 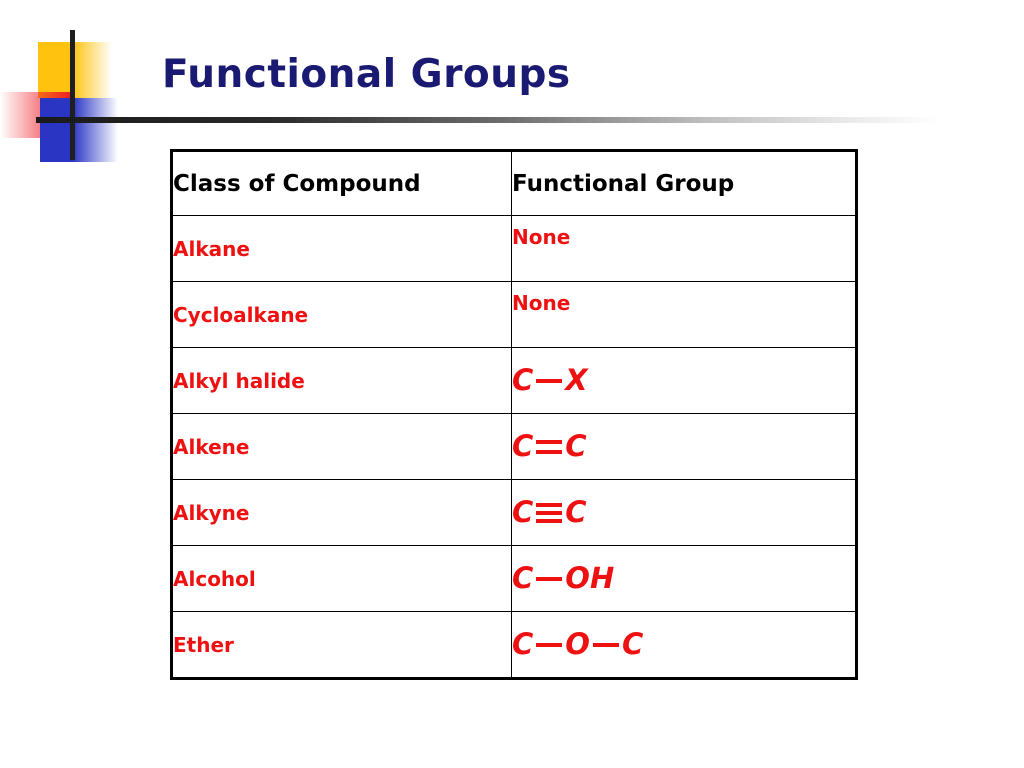 I want to click on functional-group-formula: C OH, so click(x=683, y=578).